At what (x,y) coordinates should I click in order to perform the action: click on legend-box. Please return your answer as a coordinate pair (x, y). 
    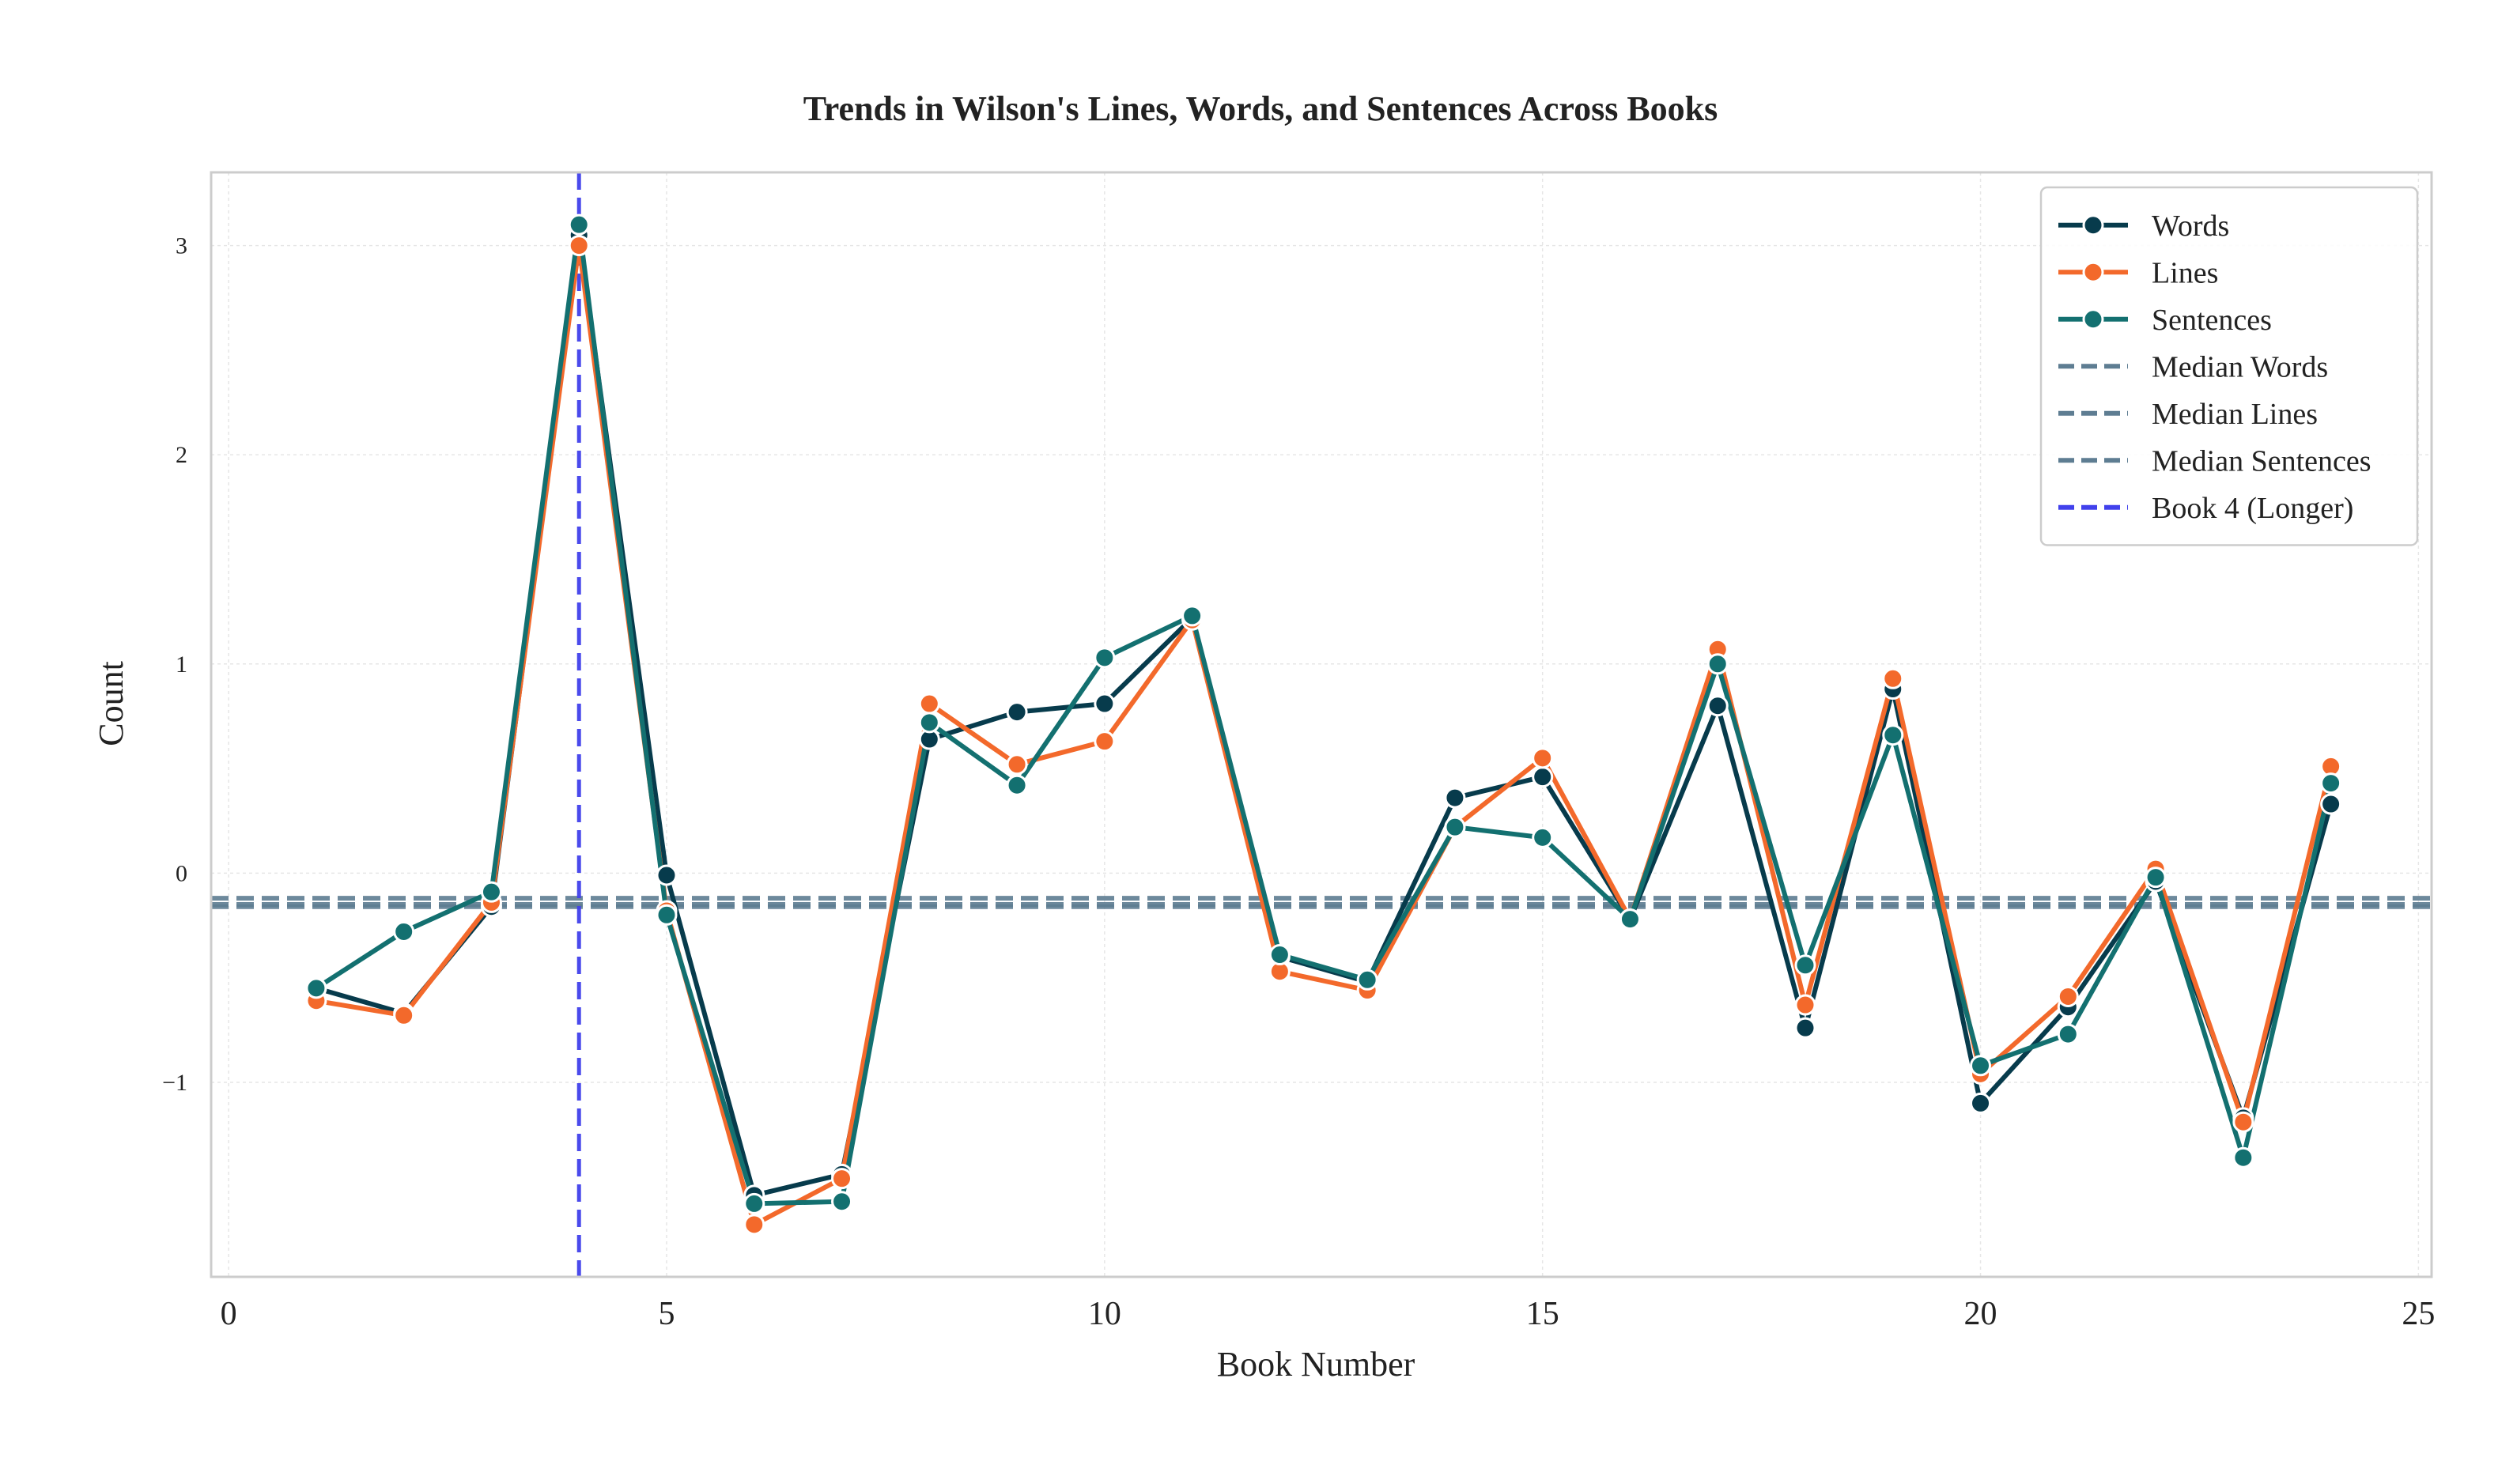
    Looking at the image, I should click on (2229, 366).